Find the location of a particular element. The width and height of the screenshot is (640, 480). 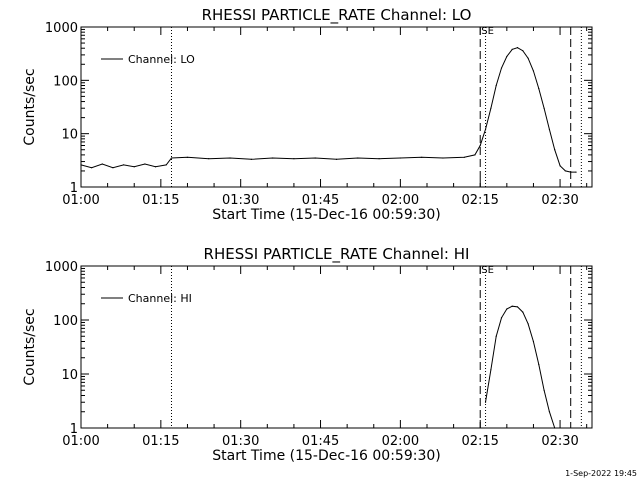

chart-title: RHESSI PARTICLE_RATE Channel: LO is located at coordinates (337, 15).